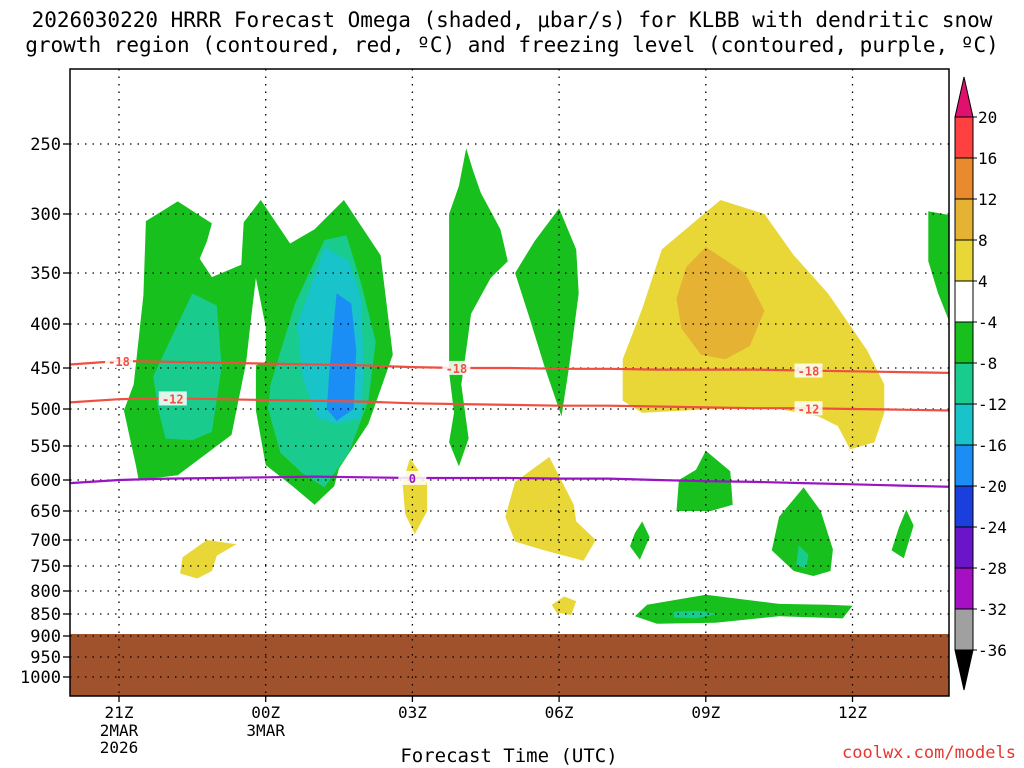 The width and height of the screenshot is (1024, 768). What do you see at coordinates (45, 145) in the screenshot?
I see `y-tick-label: 250` at bounding box center [45, 145].